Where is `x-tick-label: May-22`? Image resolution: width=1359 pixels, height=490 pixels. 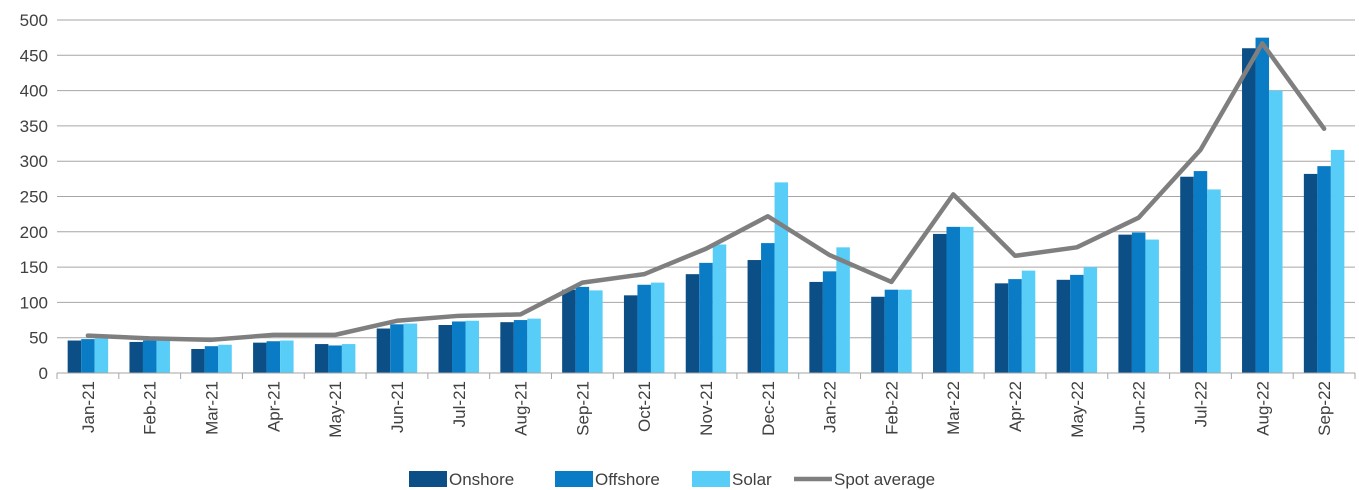
x-tick-label: May-22 is located at coordinates (1077, 409).